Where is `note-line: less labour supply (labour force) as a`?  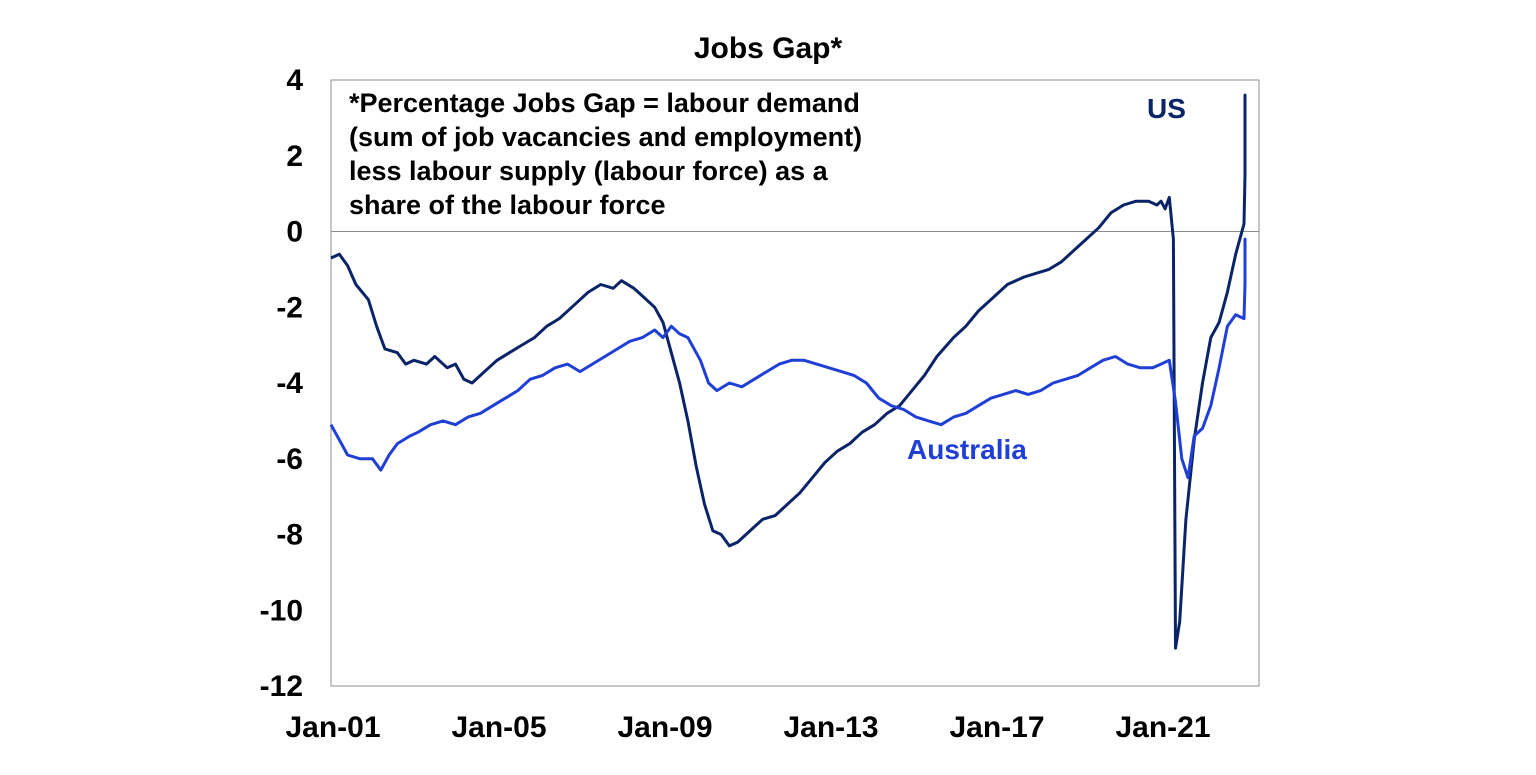
note-line: less labour supply (labour force) as a is located at coordinates (589, 171).